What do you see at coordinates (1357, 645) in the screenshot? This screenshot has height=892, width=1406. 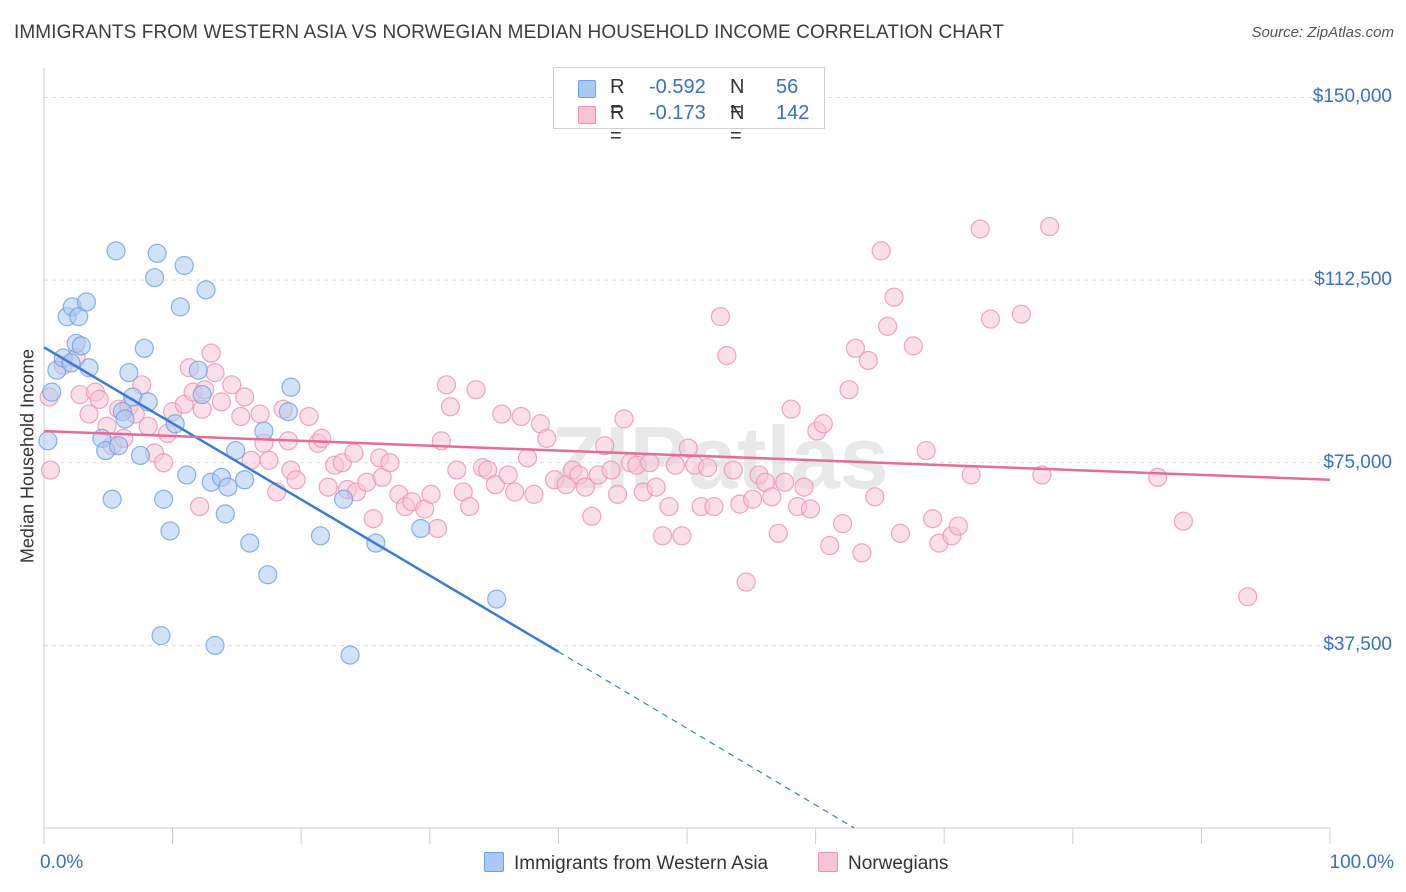 I see `y-tick-label: $37,500` at bounding box center [1357, 645].